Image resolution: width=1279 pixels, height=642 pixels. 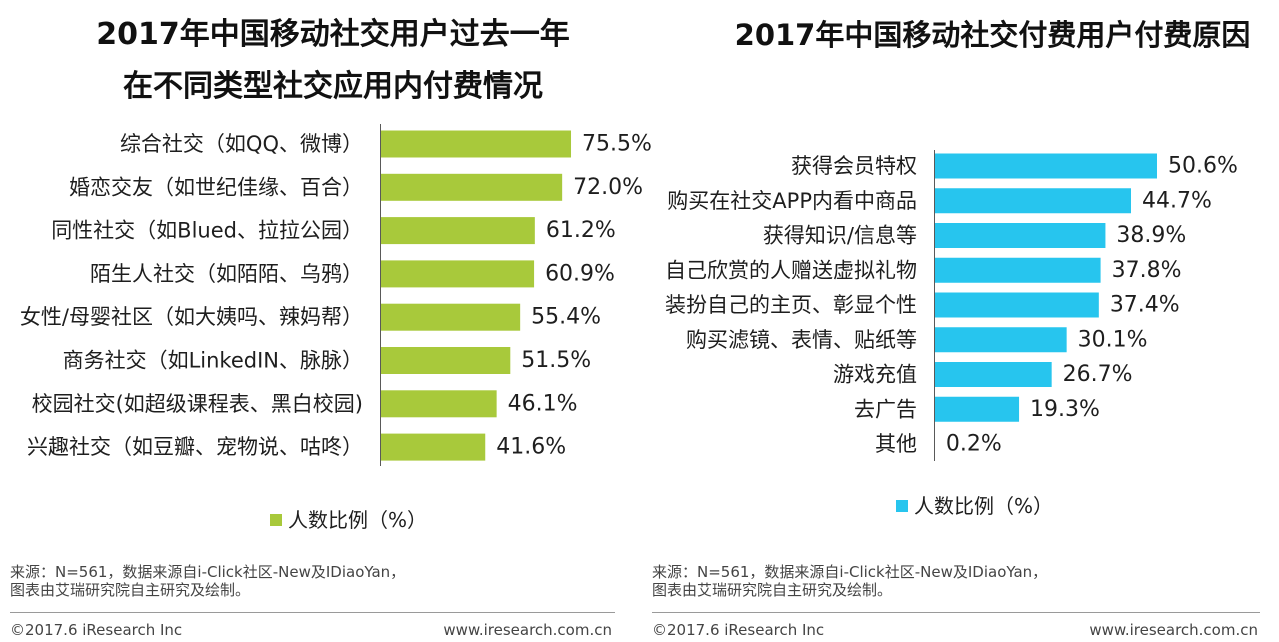 What do you see at coordinates (348, 520) in the screenshot?
I see `left-chart-legend: 人数比例（%）` at bounding box center [348, 520].